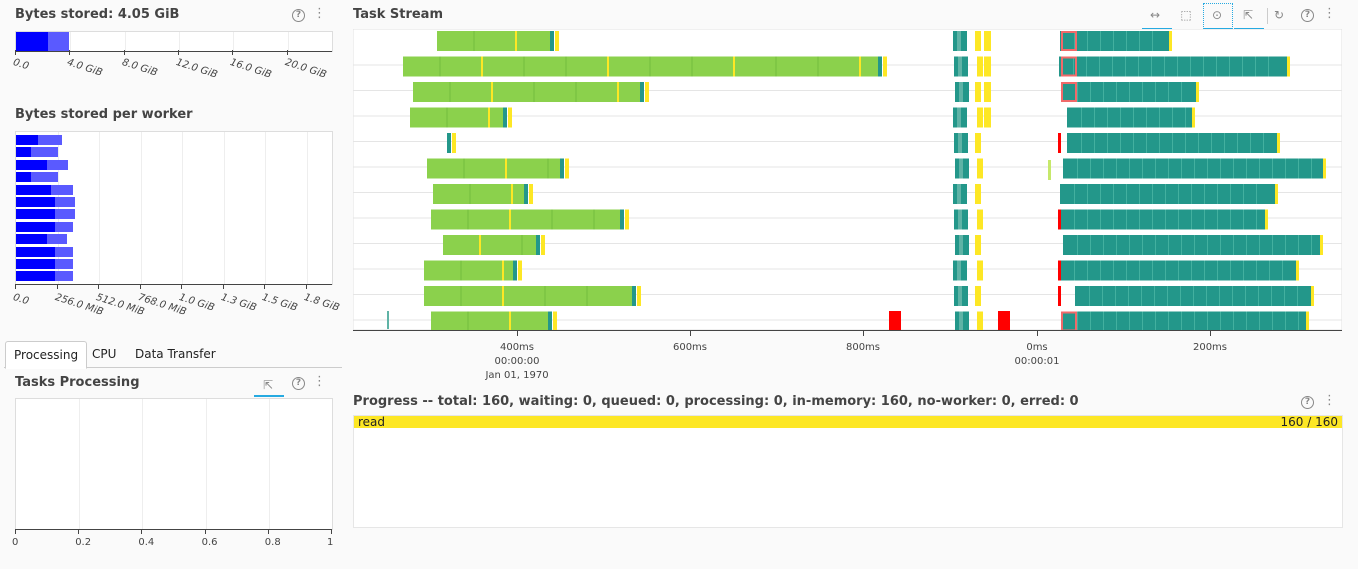 This screenshot has width=1358, height=569. What do you see at coordinates (1155, 15) in the screenshot?
I see `pan-icon: ↔` at bounding box center [1155, 15].